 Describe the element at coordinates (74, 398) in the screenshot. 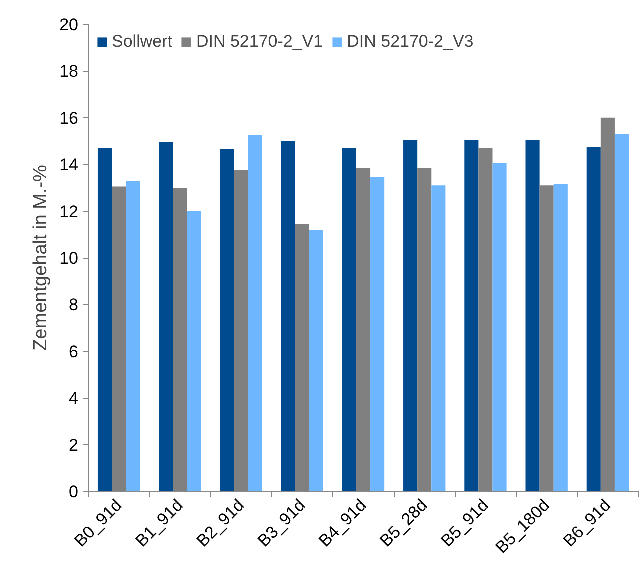

I see `y-tick-label: 4` at that location.